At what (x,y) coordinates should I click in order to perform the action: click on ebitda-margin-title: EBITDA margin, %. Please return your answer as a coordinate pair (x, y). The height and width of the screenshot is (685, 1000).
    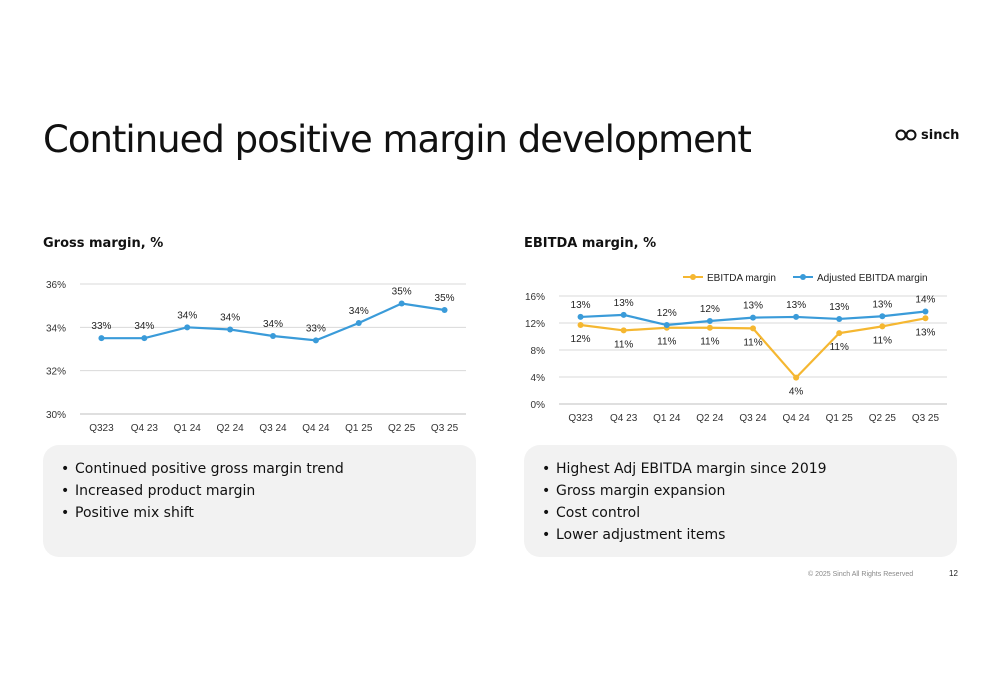
    Looking at the image, I should click on (590, 243).